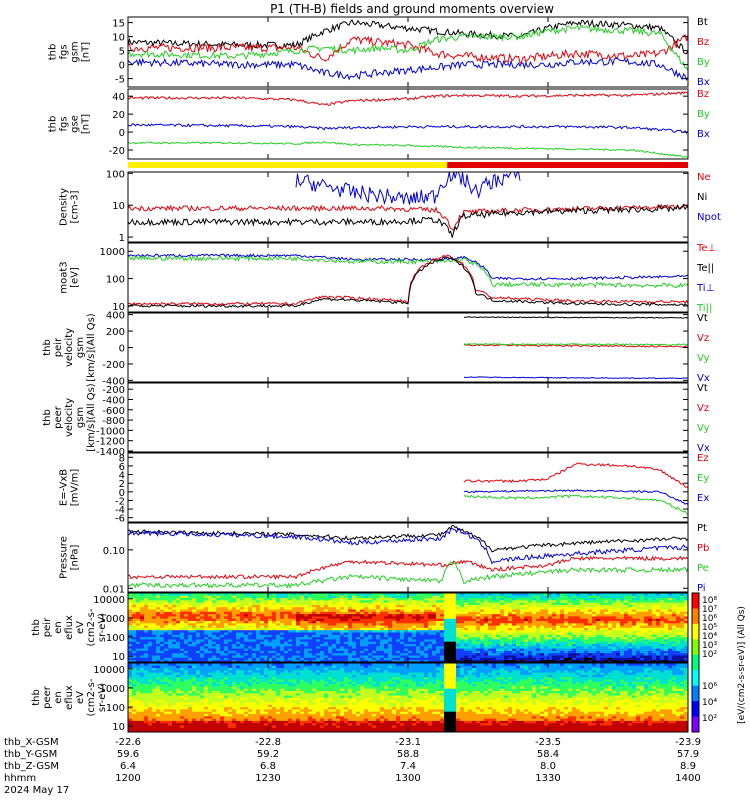 The width and height of the screenshot is (750, 800). Describe the element at coordinates (80, 627) in the screenshot. I see `y-axis-title-line: eV` at that location.